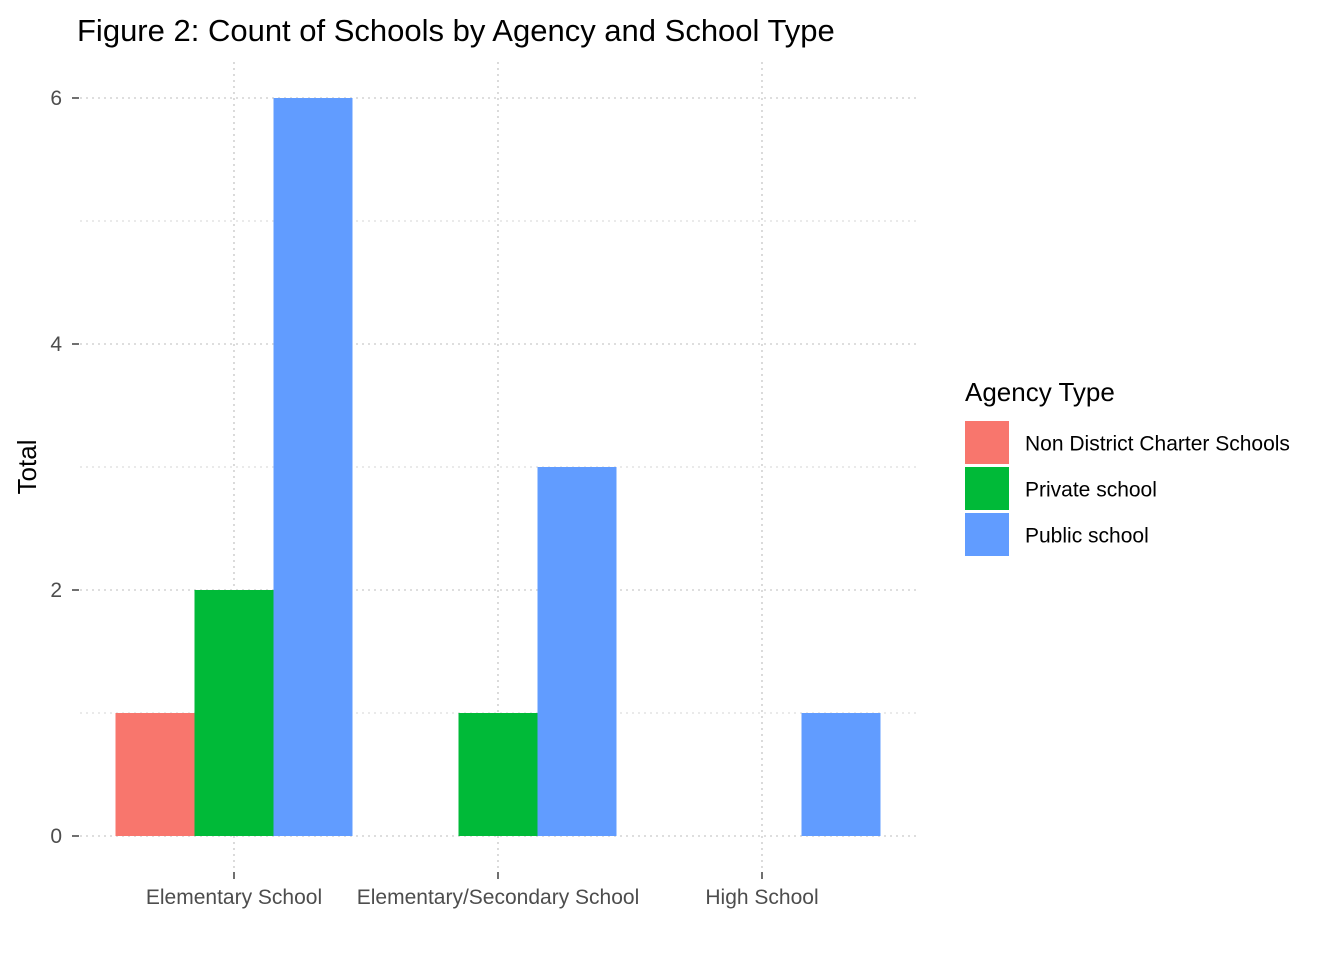 This screenshot has width=1344, height=960. Describe the element at coordinates (313, 467) in the screenshot. I see `bar-public-school-elementary-school` at that location.